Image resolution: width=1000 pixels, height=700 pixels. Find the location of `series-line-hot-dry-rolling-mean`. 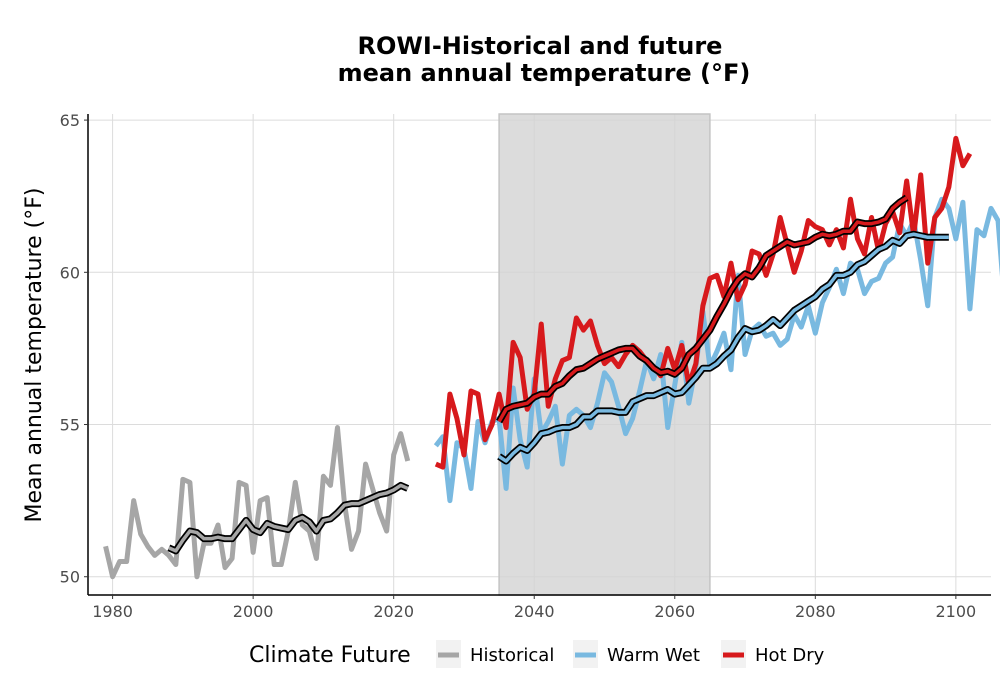

series-line-hot-dry-rolling-mean is located at coordinates (702, 309).